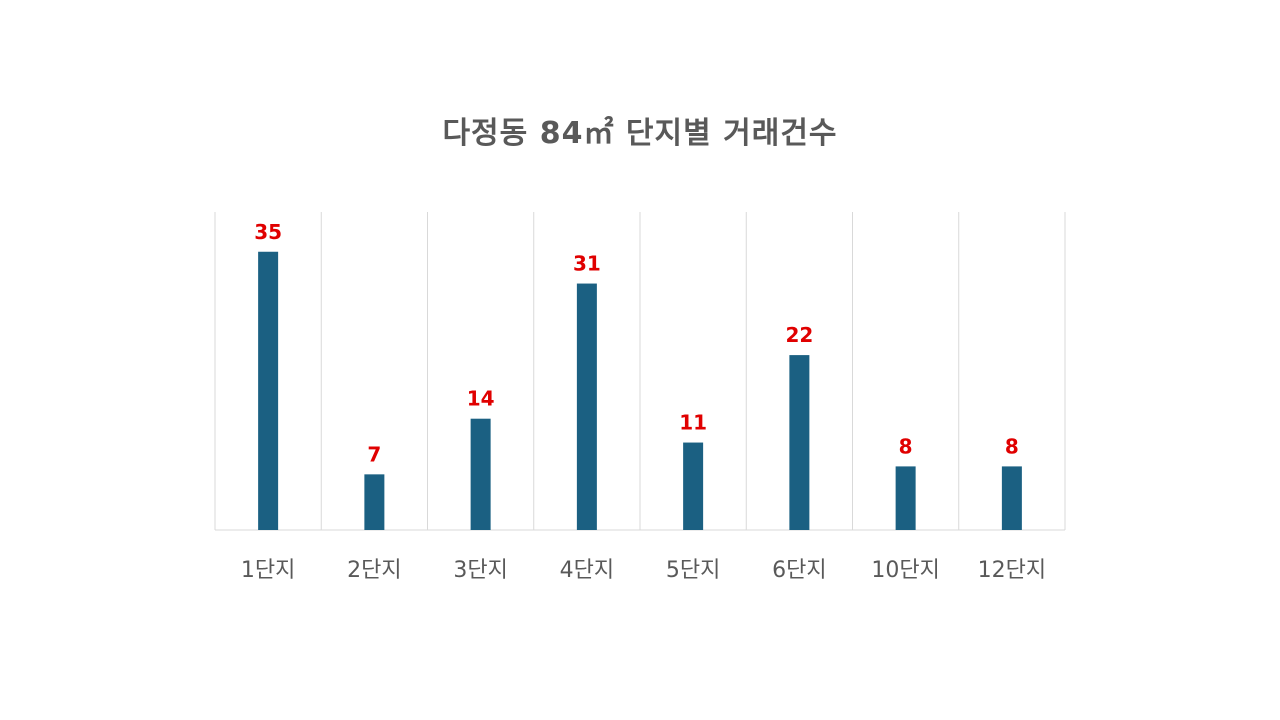 This screenshot has width=1280, height=720. Describe the element at coordinates (640, 133) in the screenshot. I see `chart-title: 다정동 84㎡ 단지별 거래건수` at that location.